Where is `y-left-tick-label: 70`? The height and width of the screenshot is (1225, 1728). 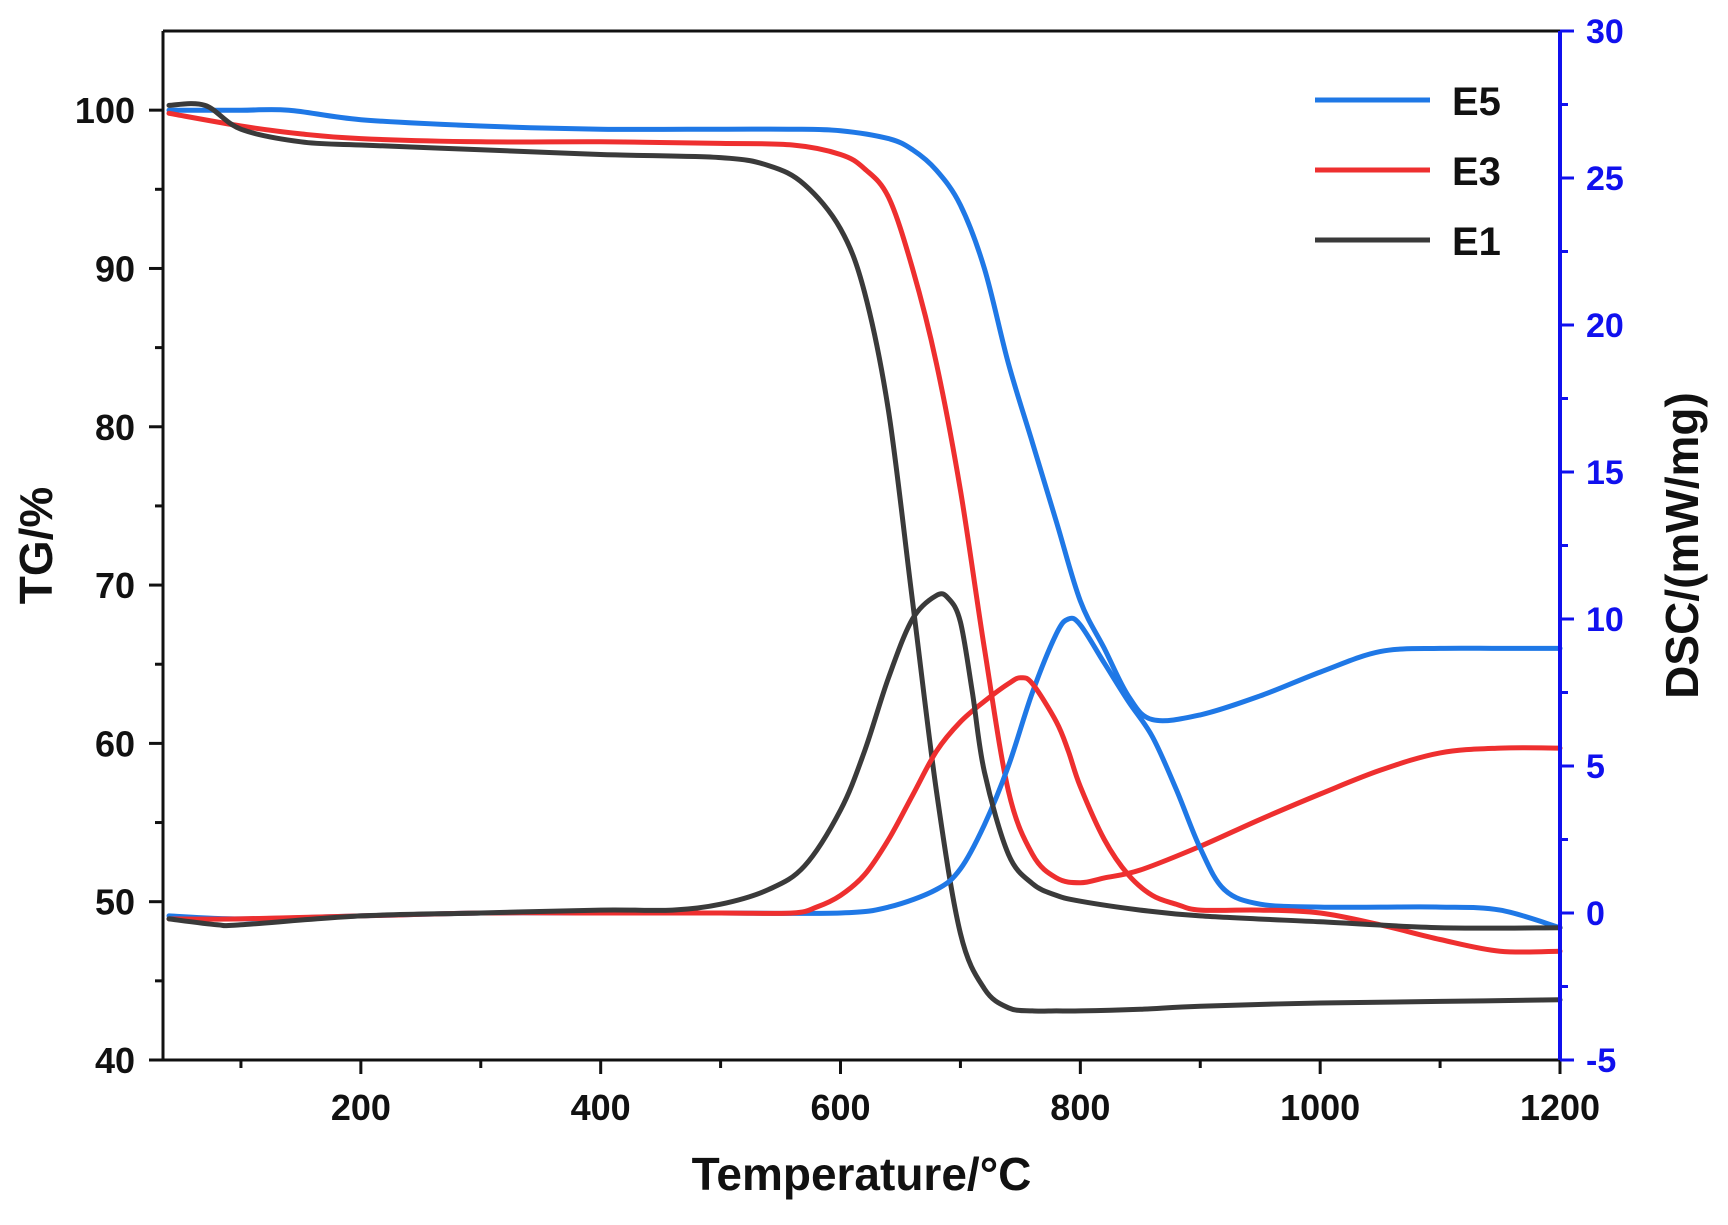
y-left-tick-label: 70 is located at coordinates (115, 585).